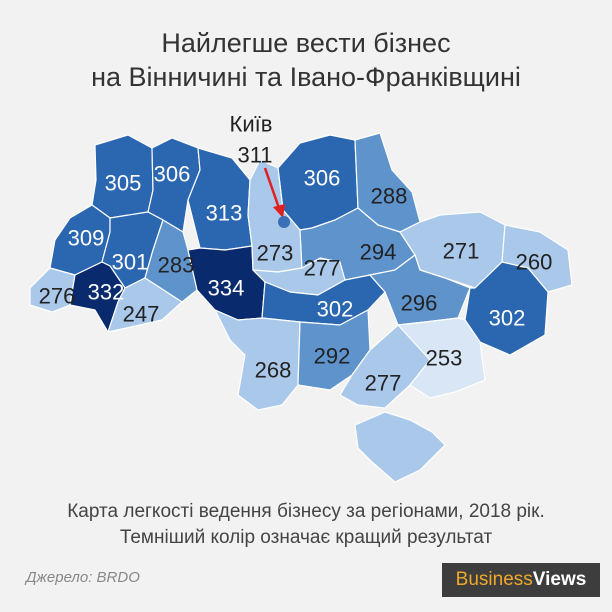  I want to click on region-chernivtsi, so click(145, 305).